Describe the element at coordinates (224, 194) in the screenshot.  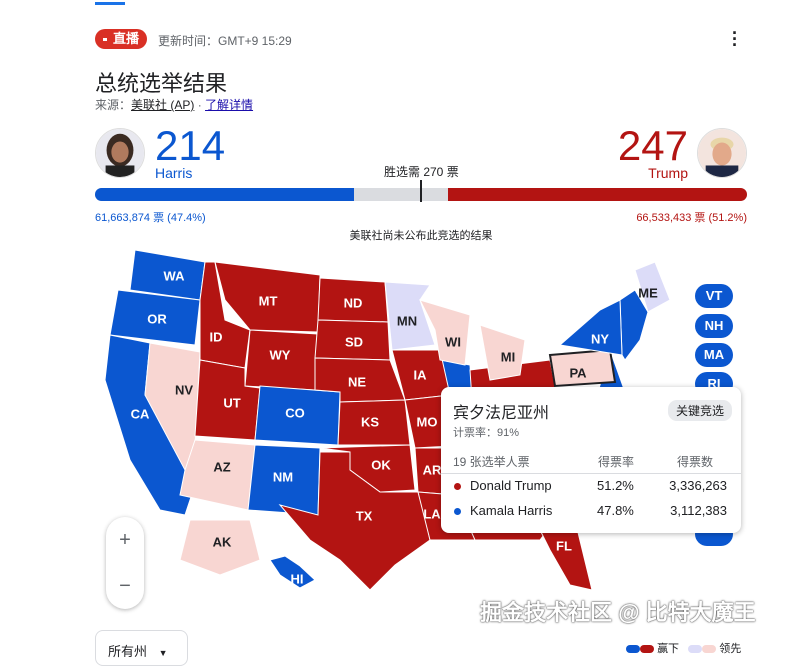
I see `harris-bar` at that location.